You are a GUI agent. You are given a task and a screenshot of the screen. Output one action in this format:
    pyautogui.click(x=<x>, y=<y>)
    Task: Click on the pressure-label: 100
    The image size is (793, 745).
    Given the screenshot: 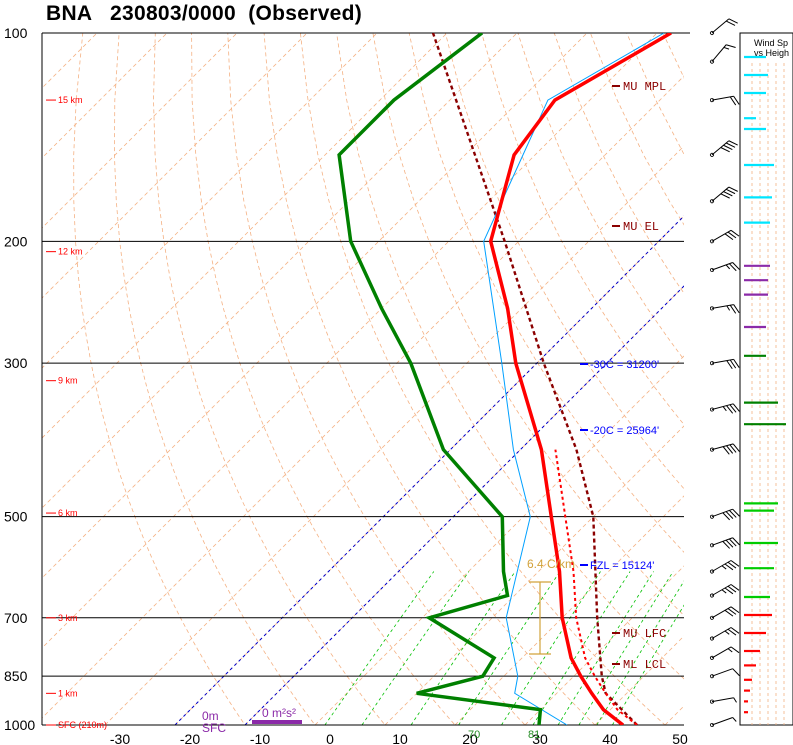 What is the action you would take?
    pyautogui.click(x=16, y=33)
    